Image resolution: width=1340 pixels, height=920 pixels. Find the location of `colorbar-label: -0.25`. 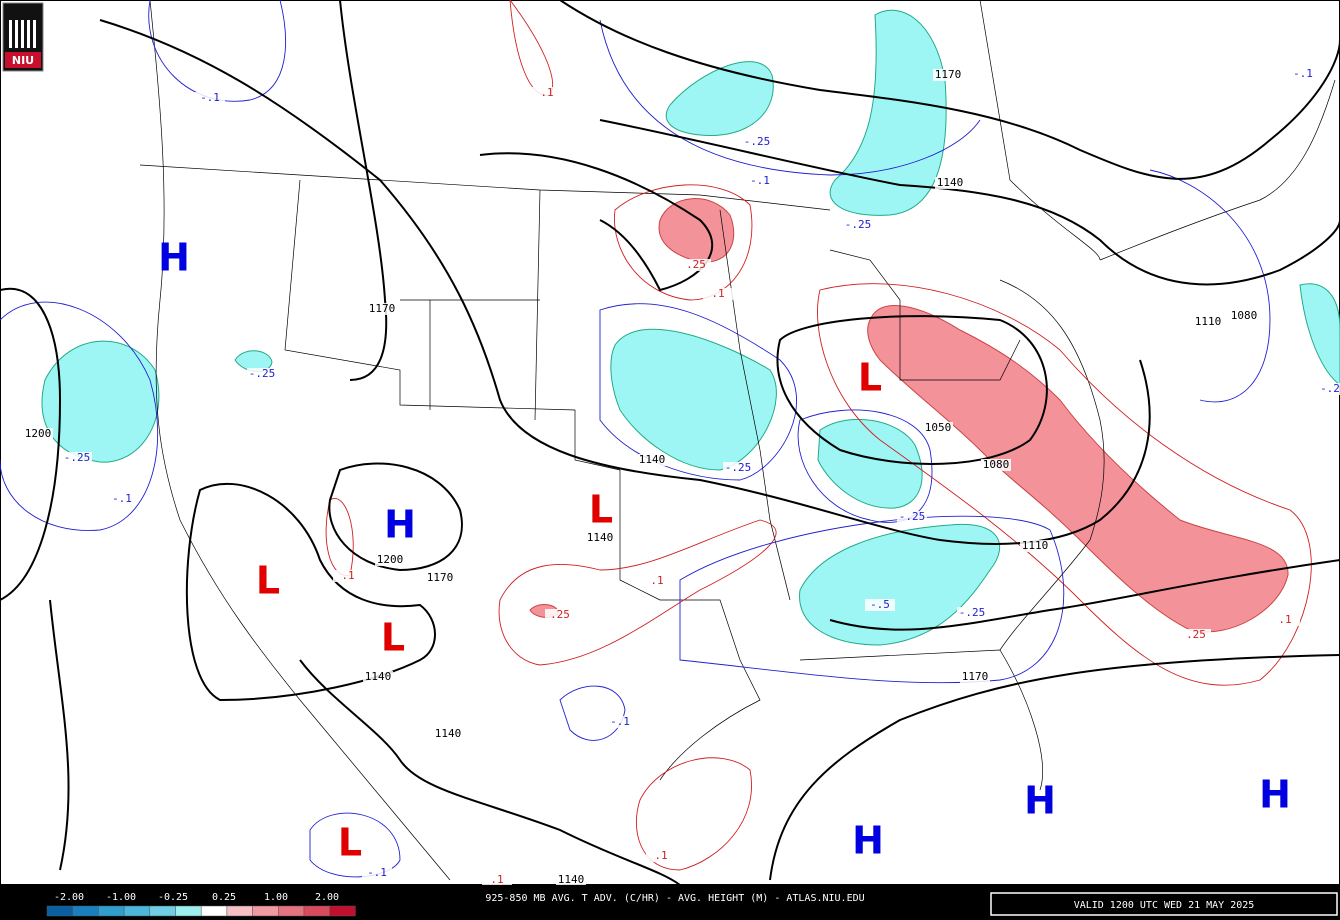

colorbar-label: -0.25 is located at coordinates (173, 897).